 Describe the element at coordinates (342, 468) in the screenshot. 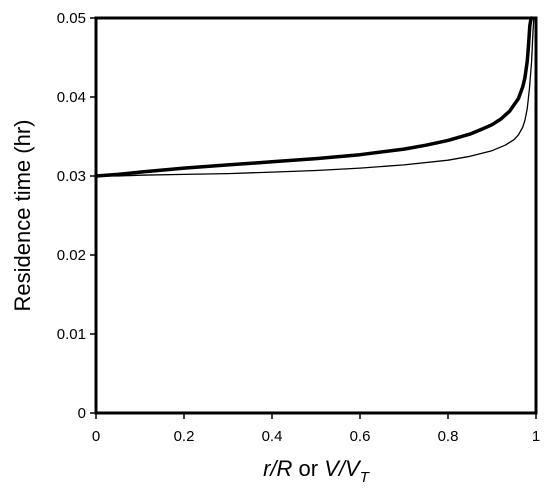

I see `x-title-slash: /` at that location.